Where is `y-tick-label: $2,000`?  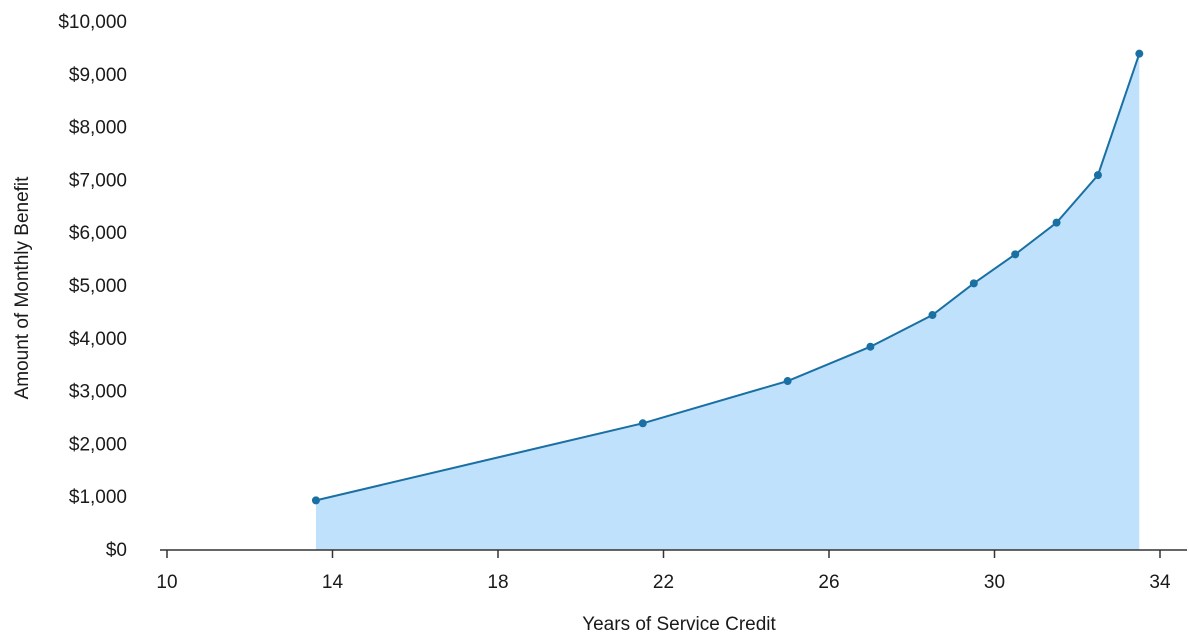 y-tick-label: $2,000 is located at coordinates (98, 444).